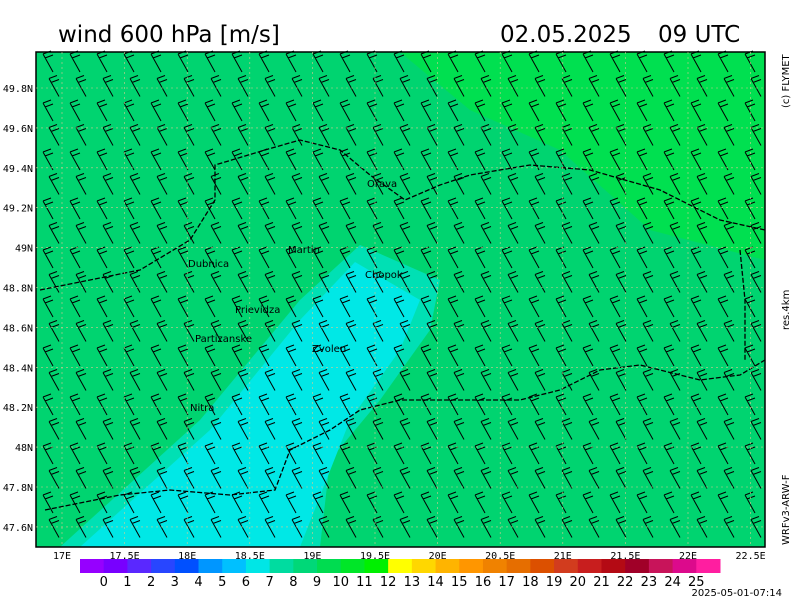 This screenshot has width=800, height=600. I want to click on lon-label: 21E, so click(563, 556).